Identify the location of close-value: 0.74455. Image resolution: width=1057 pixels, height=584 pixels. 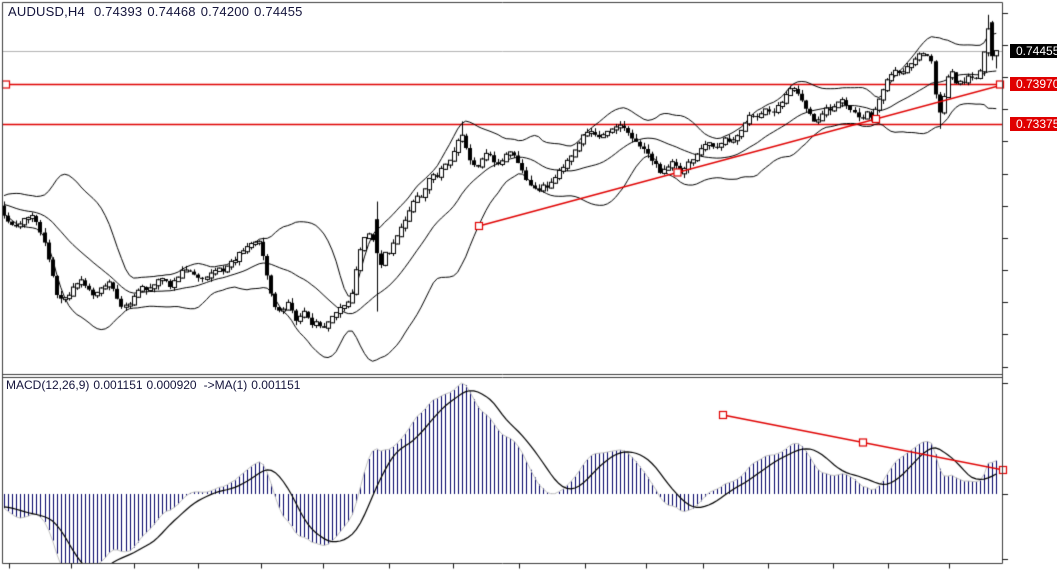
(278, 11).